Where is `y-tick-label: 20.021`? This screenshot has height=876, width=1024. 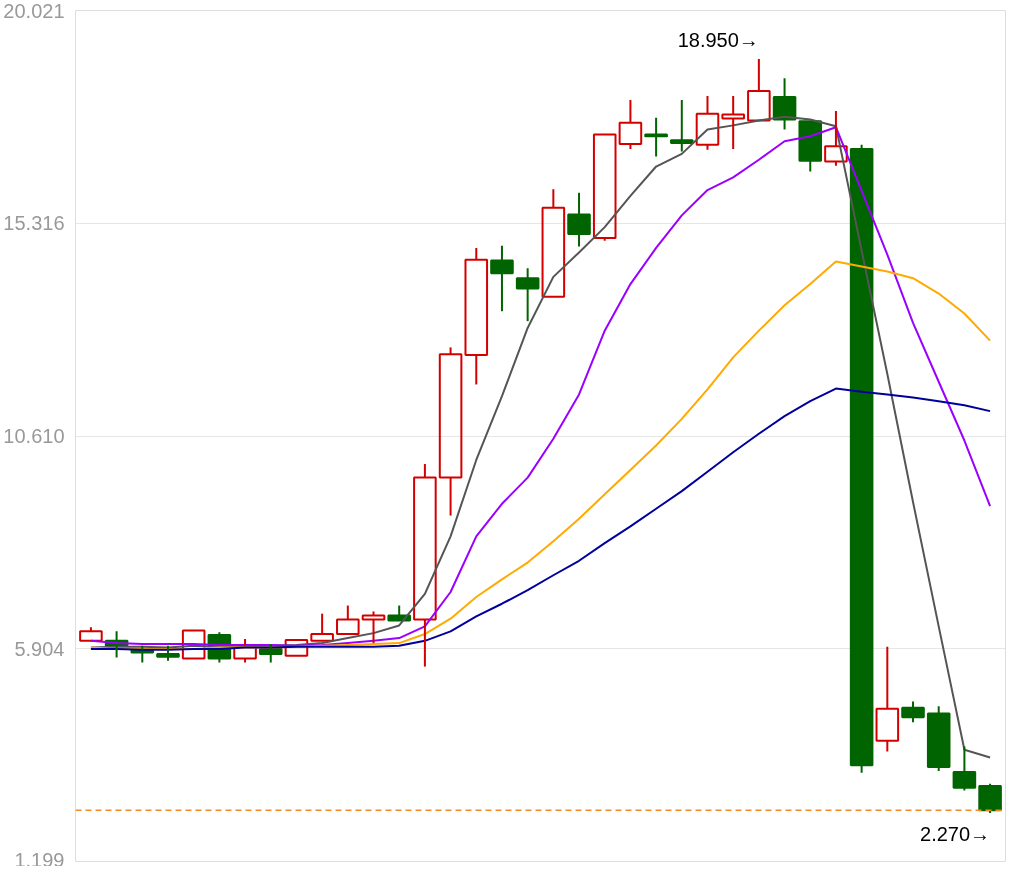
y-tick-label: 20.021 is located at coordinates (34, 11).